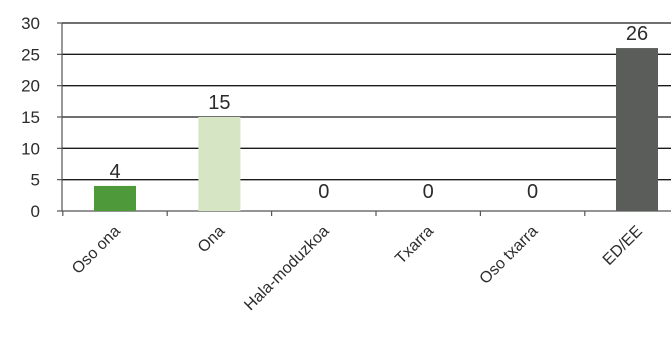 This screenshot has height=340, width=671. Describe the element at coordinates (30, 23) in the screenshot. I see `y-tick-label: 30` at that location.